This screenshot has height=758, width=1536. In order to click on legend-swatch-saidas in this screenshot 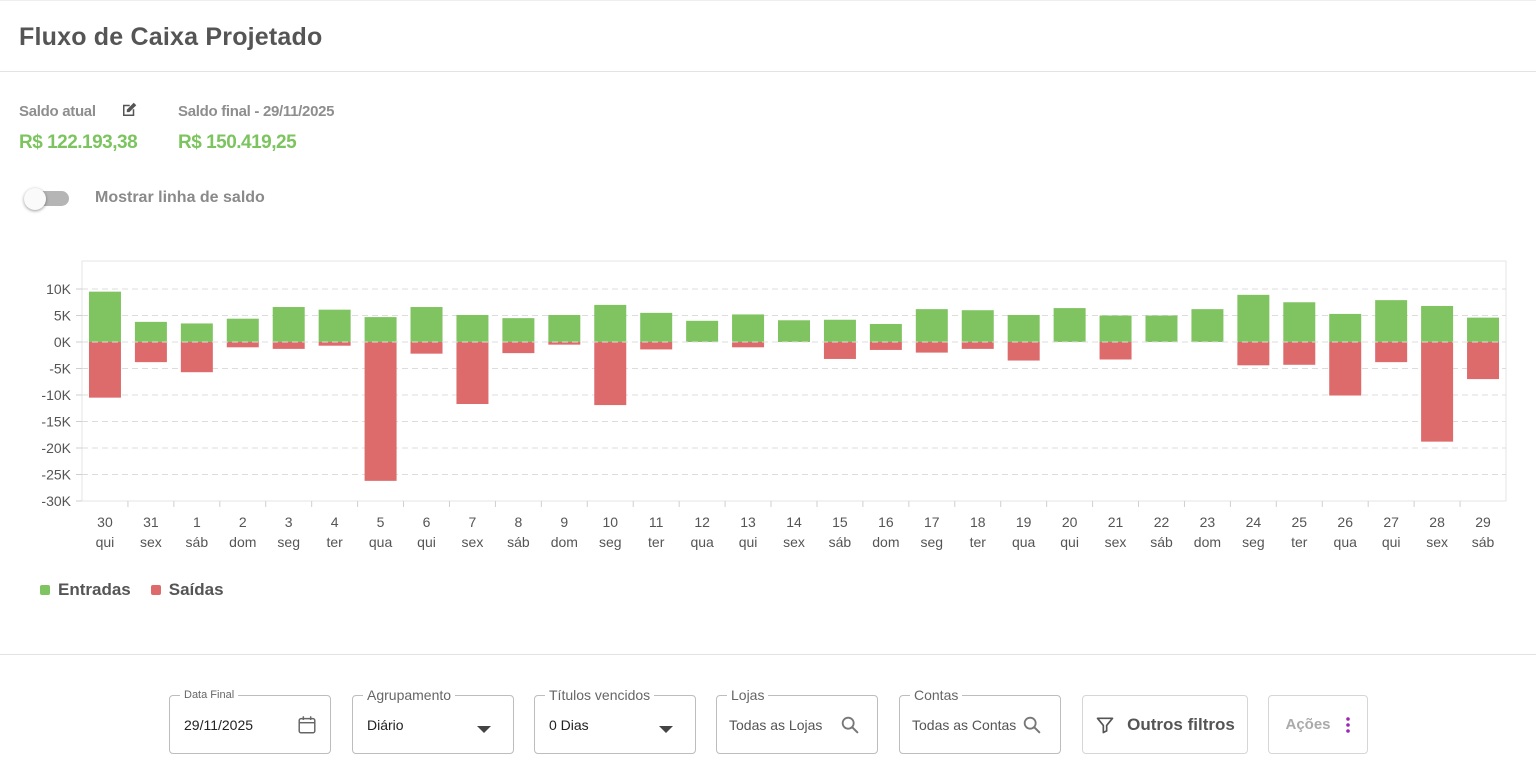, I will do `click(155, 590)`.